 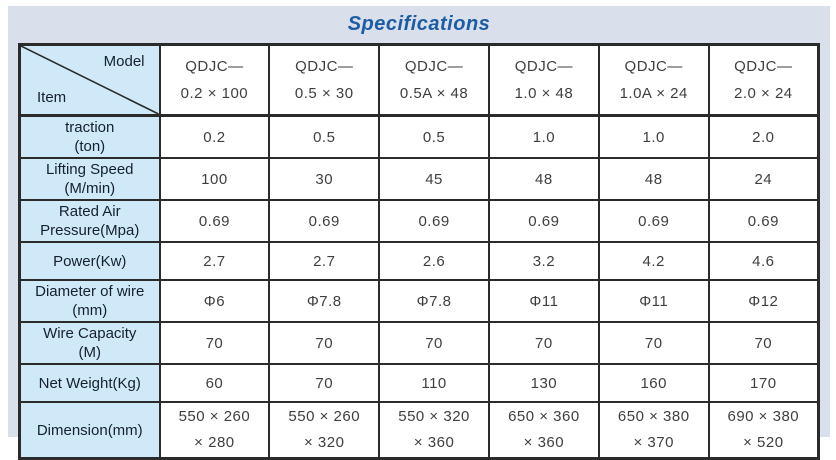 What do you see at coordinates (324, 430) in the screenshot?
I see `table-cell: 550 × 260 × 320` at bounding box center [324, 430].